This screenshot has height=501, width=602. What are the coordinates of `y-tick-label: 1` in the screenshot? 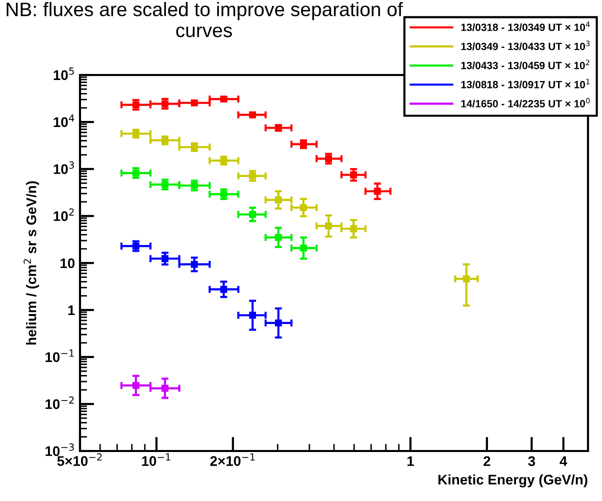 It's located at (71, 310).